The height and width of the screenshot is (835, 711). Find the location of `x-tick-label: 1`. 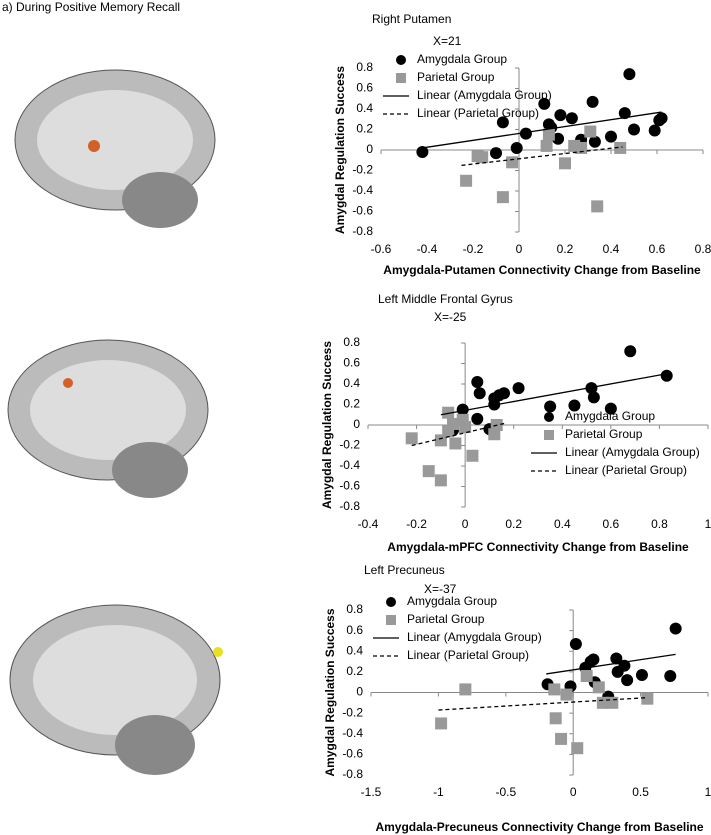

x-tick-label: 1 is located at coordinates (708, 524).